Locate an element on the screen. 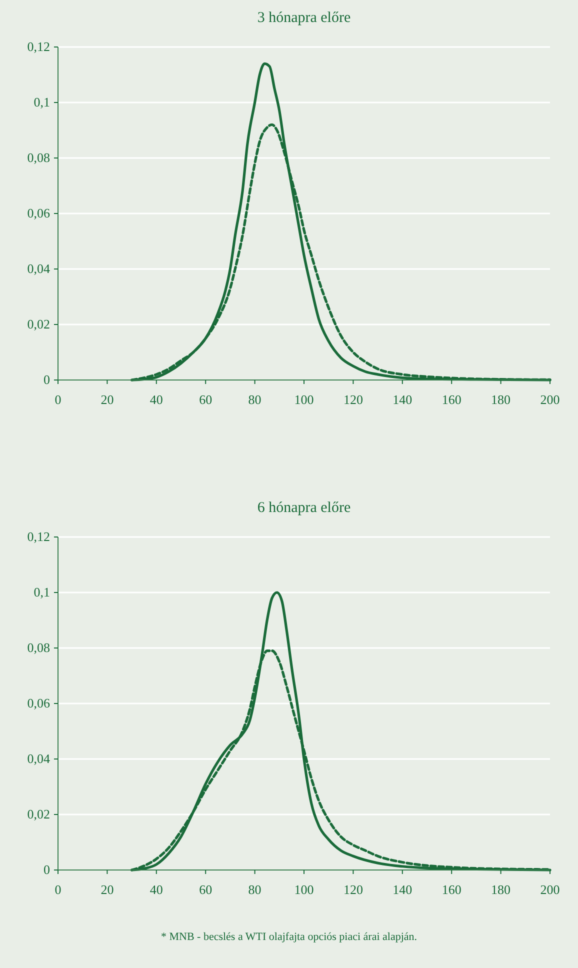  chart-title: 3 hónapra előre is located at coordinates (304, 18).